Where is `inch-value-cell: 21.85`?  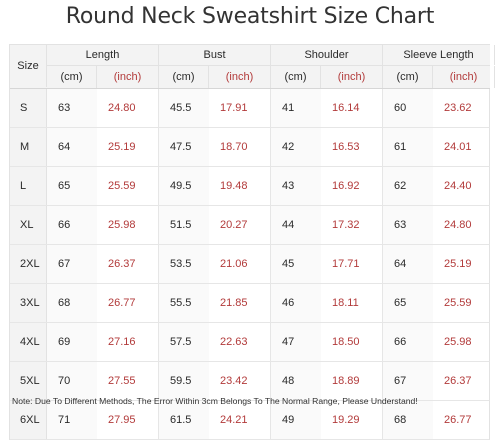 inch-value-cell: 21.85 is located at coordinates (240, 303).